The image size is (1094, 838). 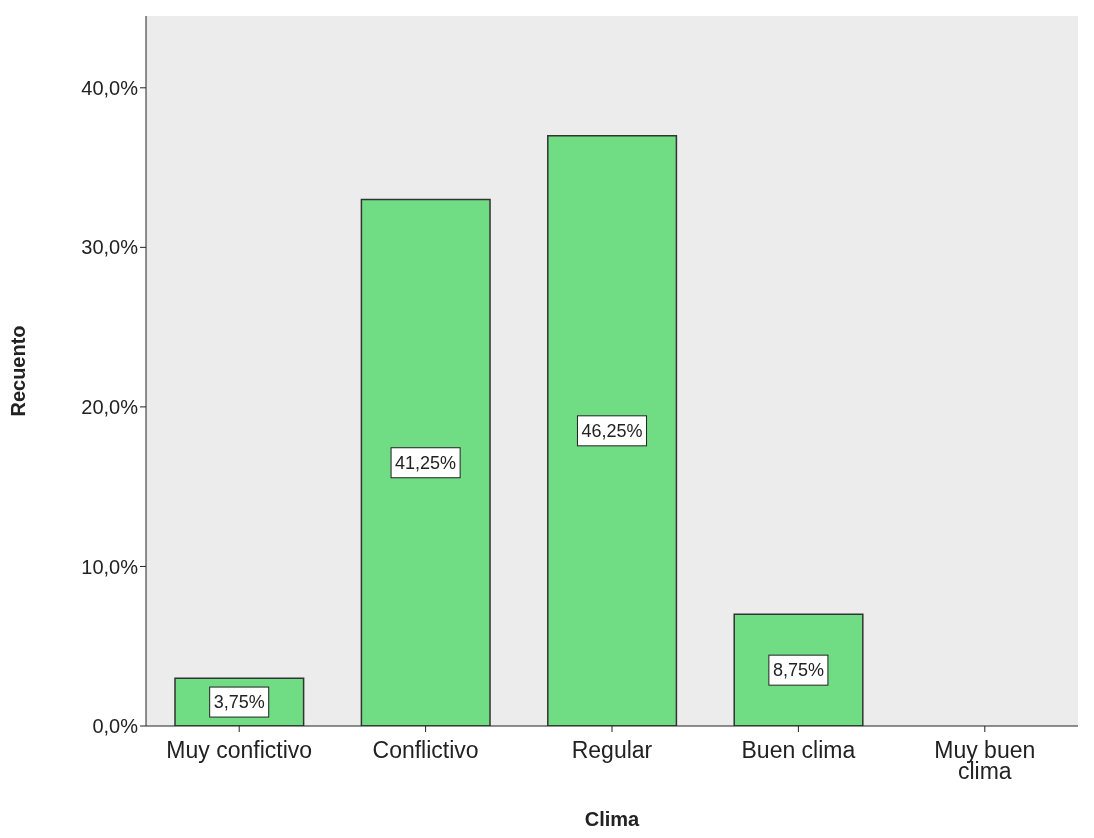 I want to click on y-tick-label: 30,0%, so click(x=110, y=247).